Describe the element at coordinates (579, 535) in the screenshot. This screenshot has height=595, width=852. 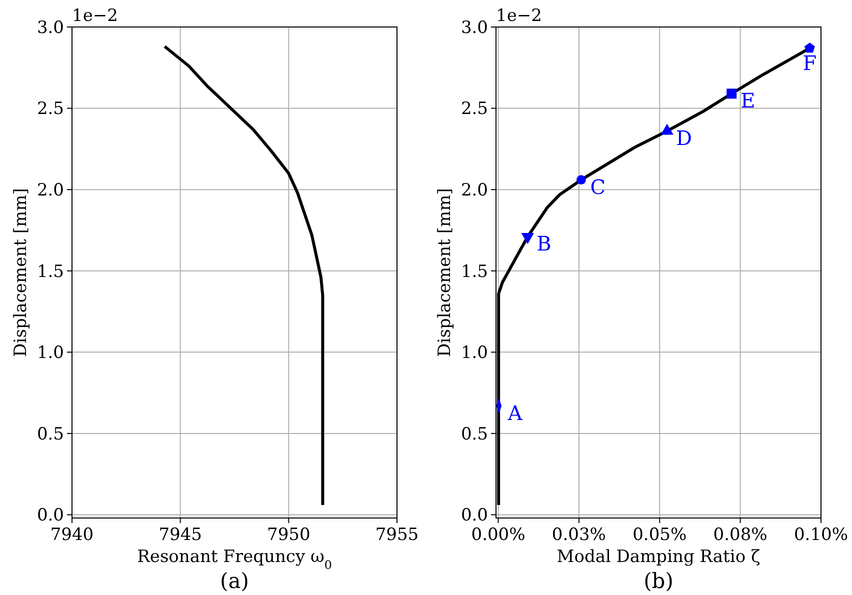
I see `x-tick-label: 0.03%` at that location.